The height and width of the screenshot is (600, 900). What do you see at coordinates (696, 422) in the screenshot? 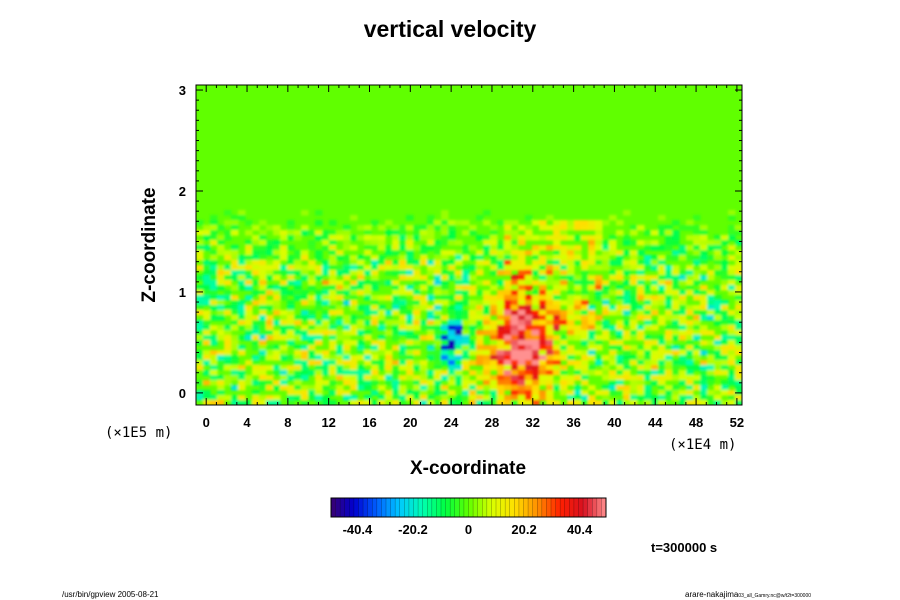
I see `x-tick-label: 48` at bounding box center [696, 422].